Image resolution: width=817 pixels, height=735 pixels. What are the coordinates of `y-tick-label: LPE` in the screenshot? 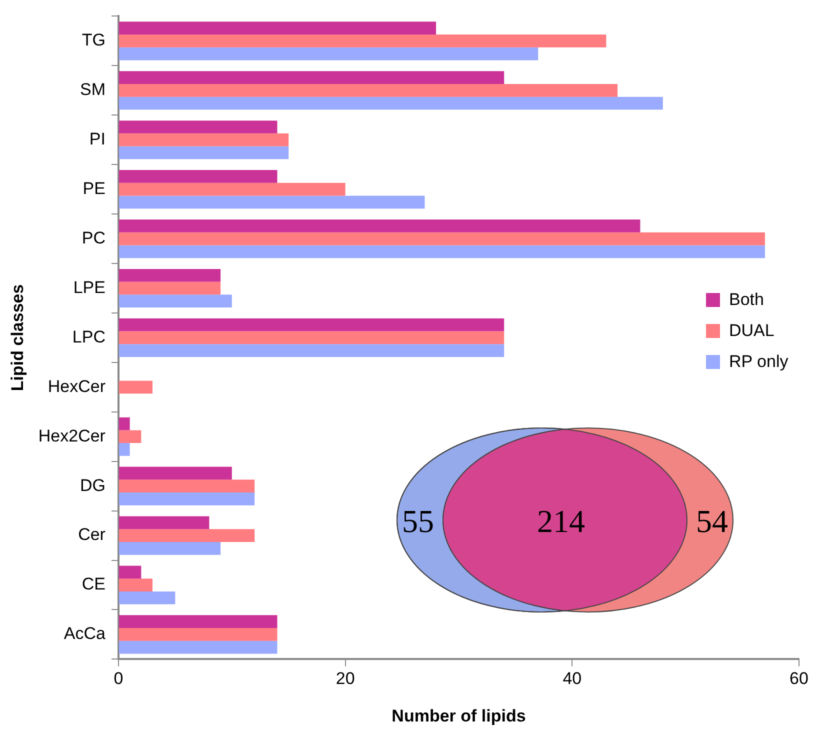 It's located at (89, 287).